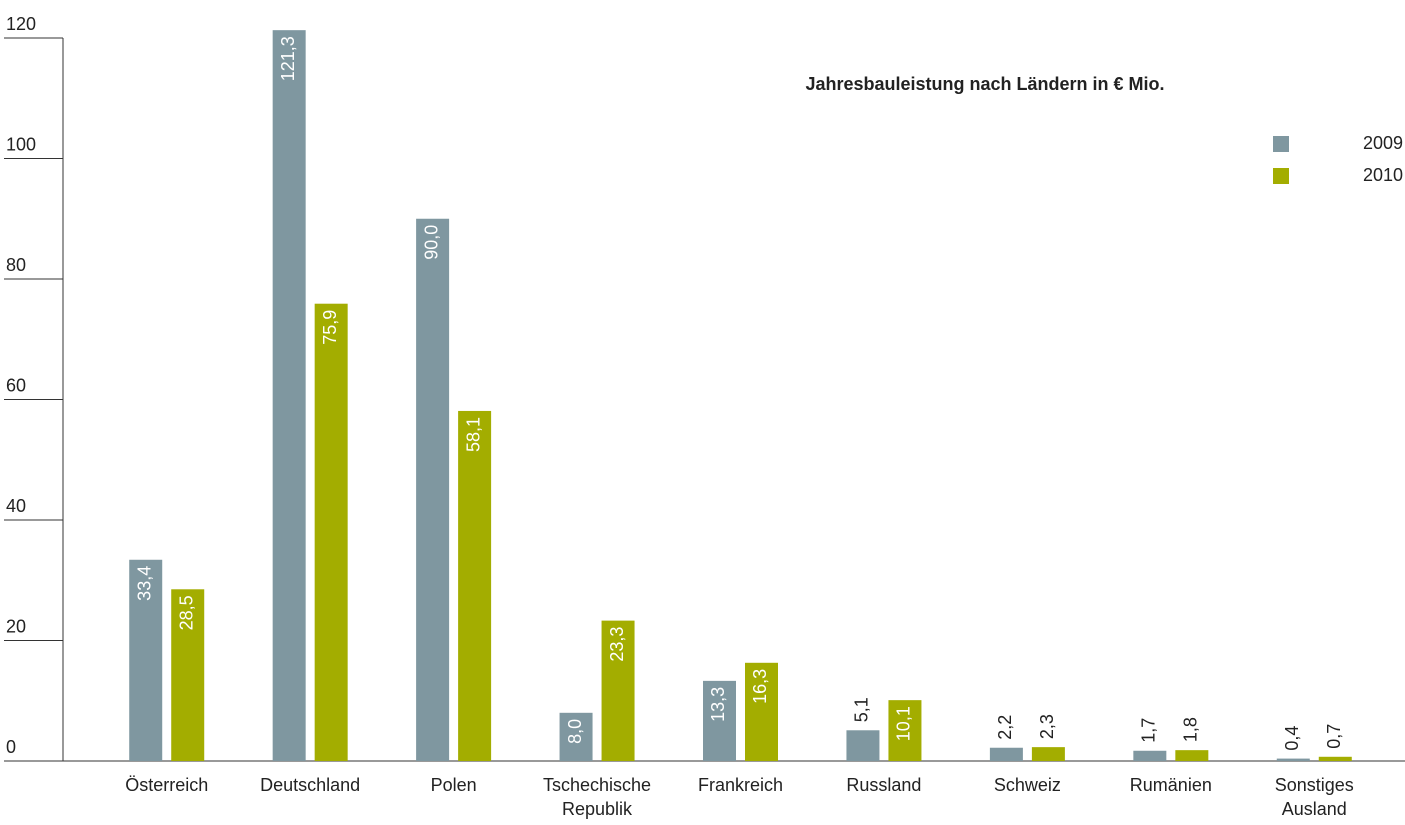  Describe the element at coordinates (1047, 726) in the screenshot. I see `value-label: 2,3` at that location.